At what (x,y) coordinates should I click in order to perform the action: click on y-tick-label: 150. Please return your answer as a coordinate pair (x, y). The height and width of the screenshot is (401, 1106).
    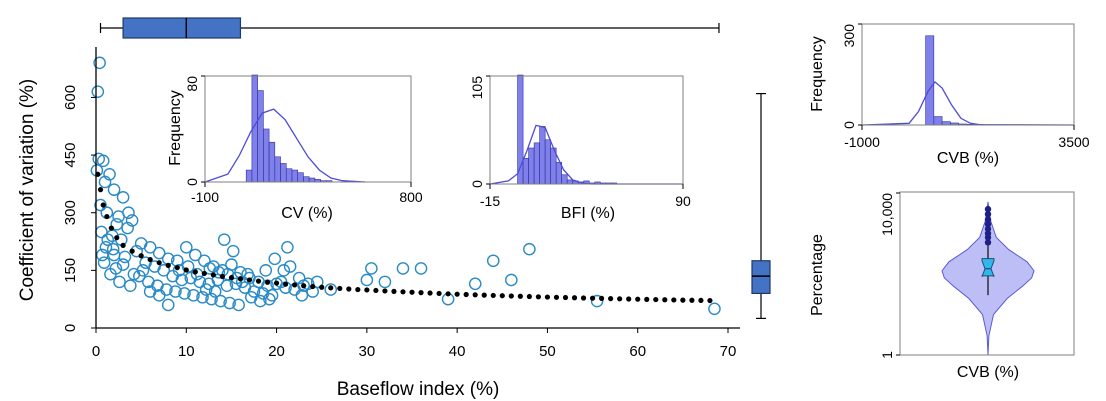
    Looking at the image, I should click on (70, 270).